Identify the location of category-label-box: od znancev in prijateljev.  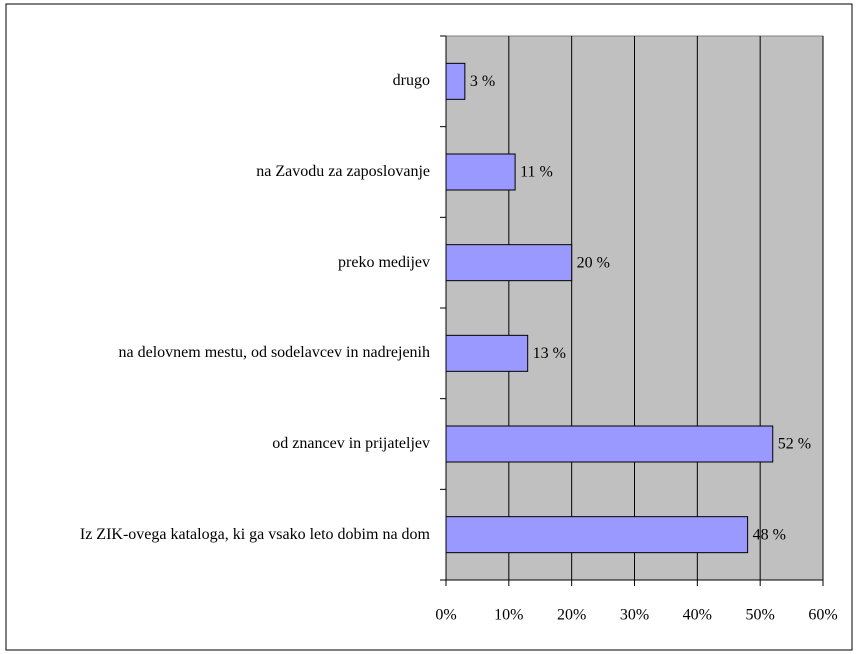
(220, 444).